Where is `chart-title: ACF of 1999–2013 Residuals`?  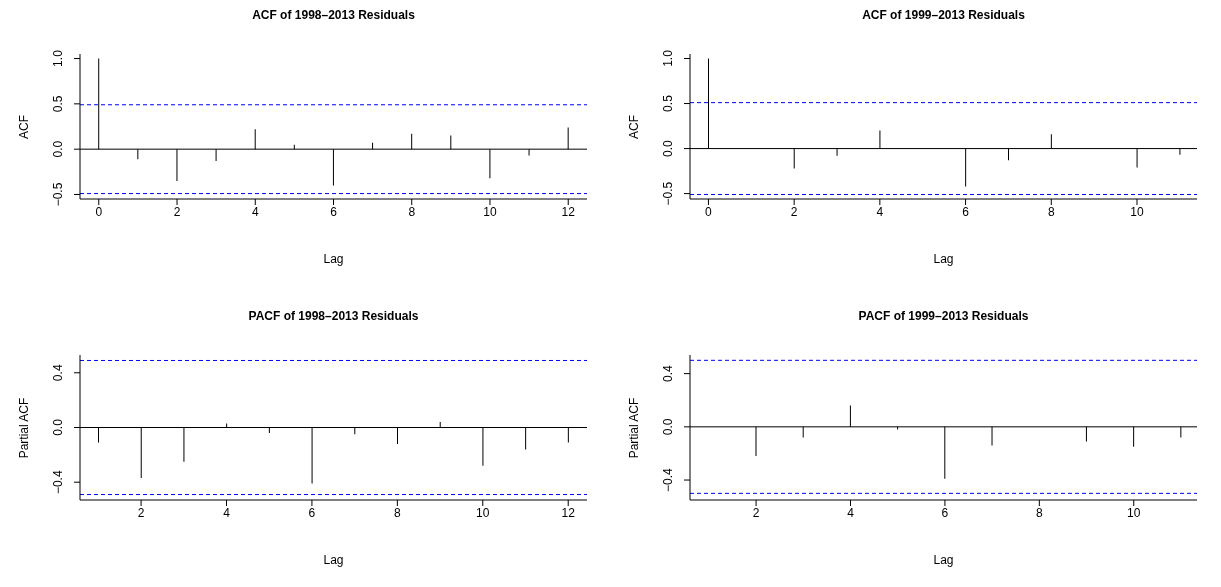
chart-title: ACF of 1999–2013 Residuals is located at coordinates (943, 15).